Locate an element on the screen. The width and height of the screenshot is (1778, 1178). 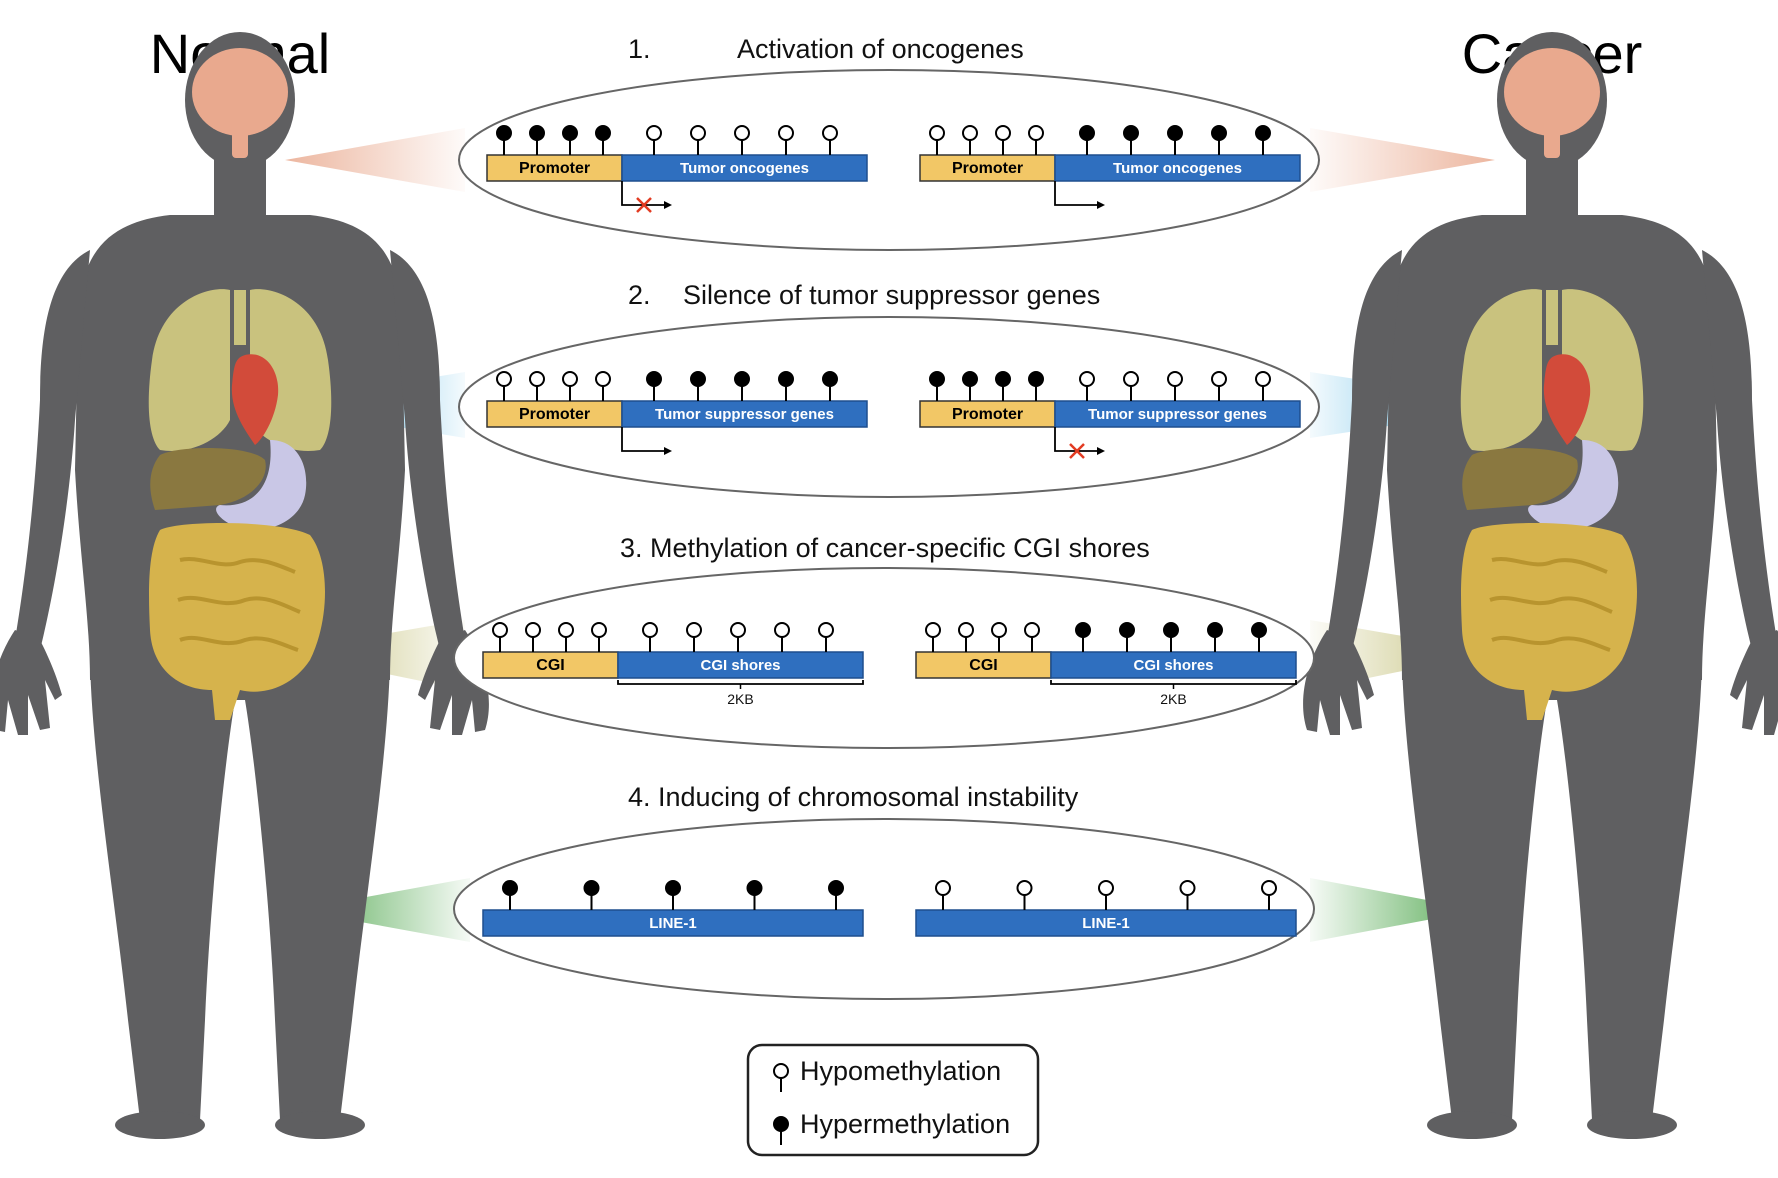
section-3-left-panel: CGI CGI shores 2KB is located at coordinates (673, 664).